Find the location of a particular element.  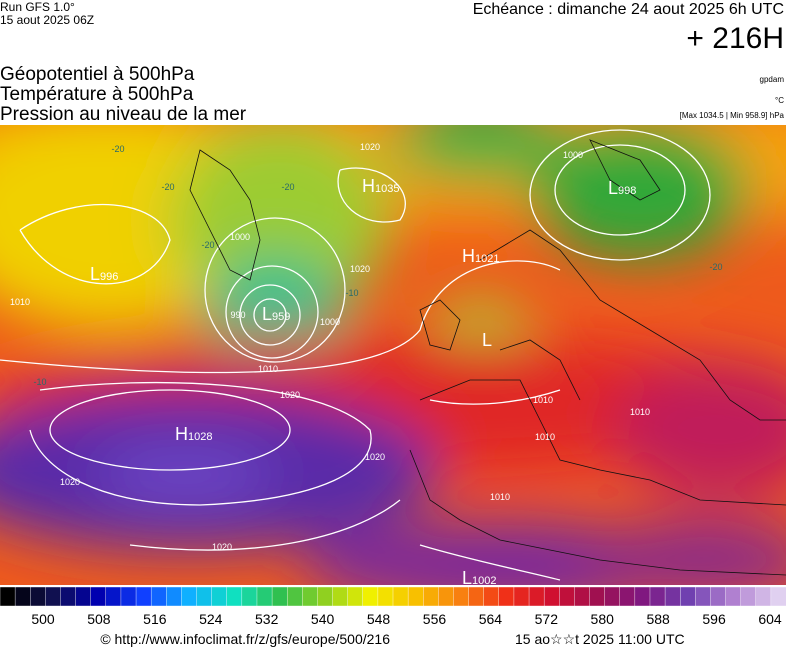

title-line: Température à 500hPa is located at coordinates (97, 94).